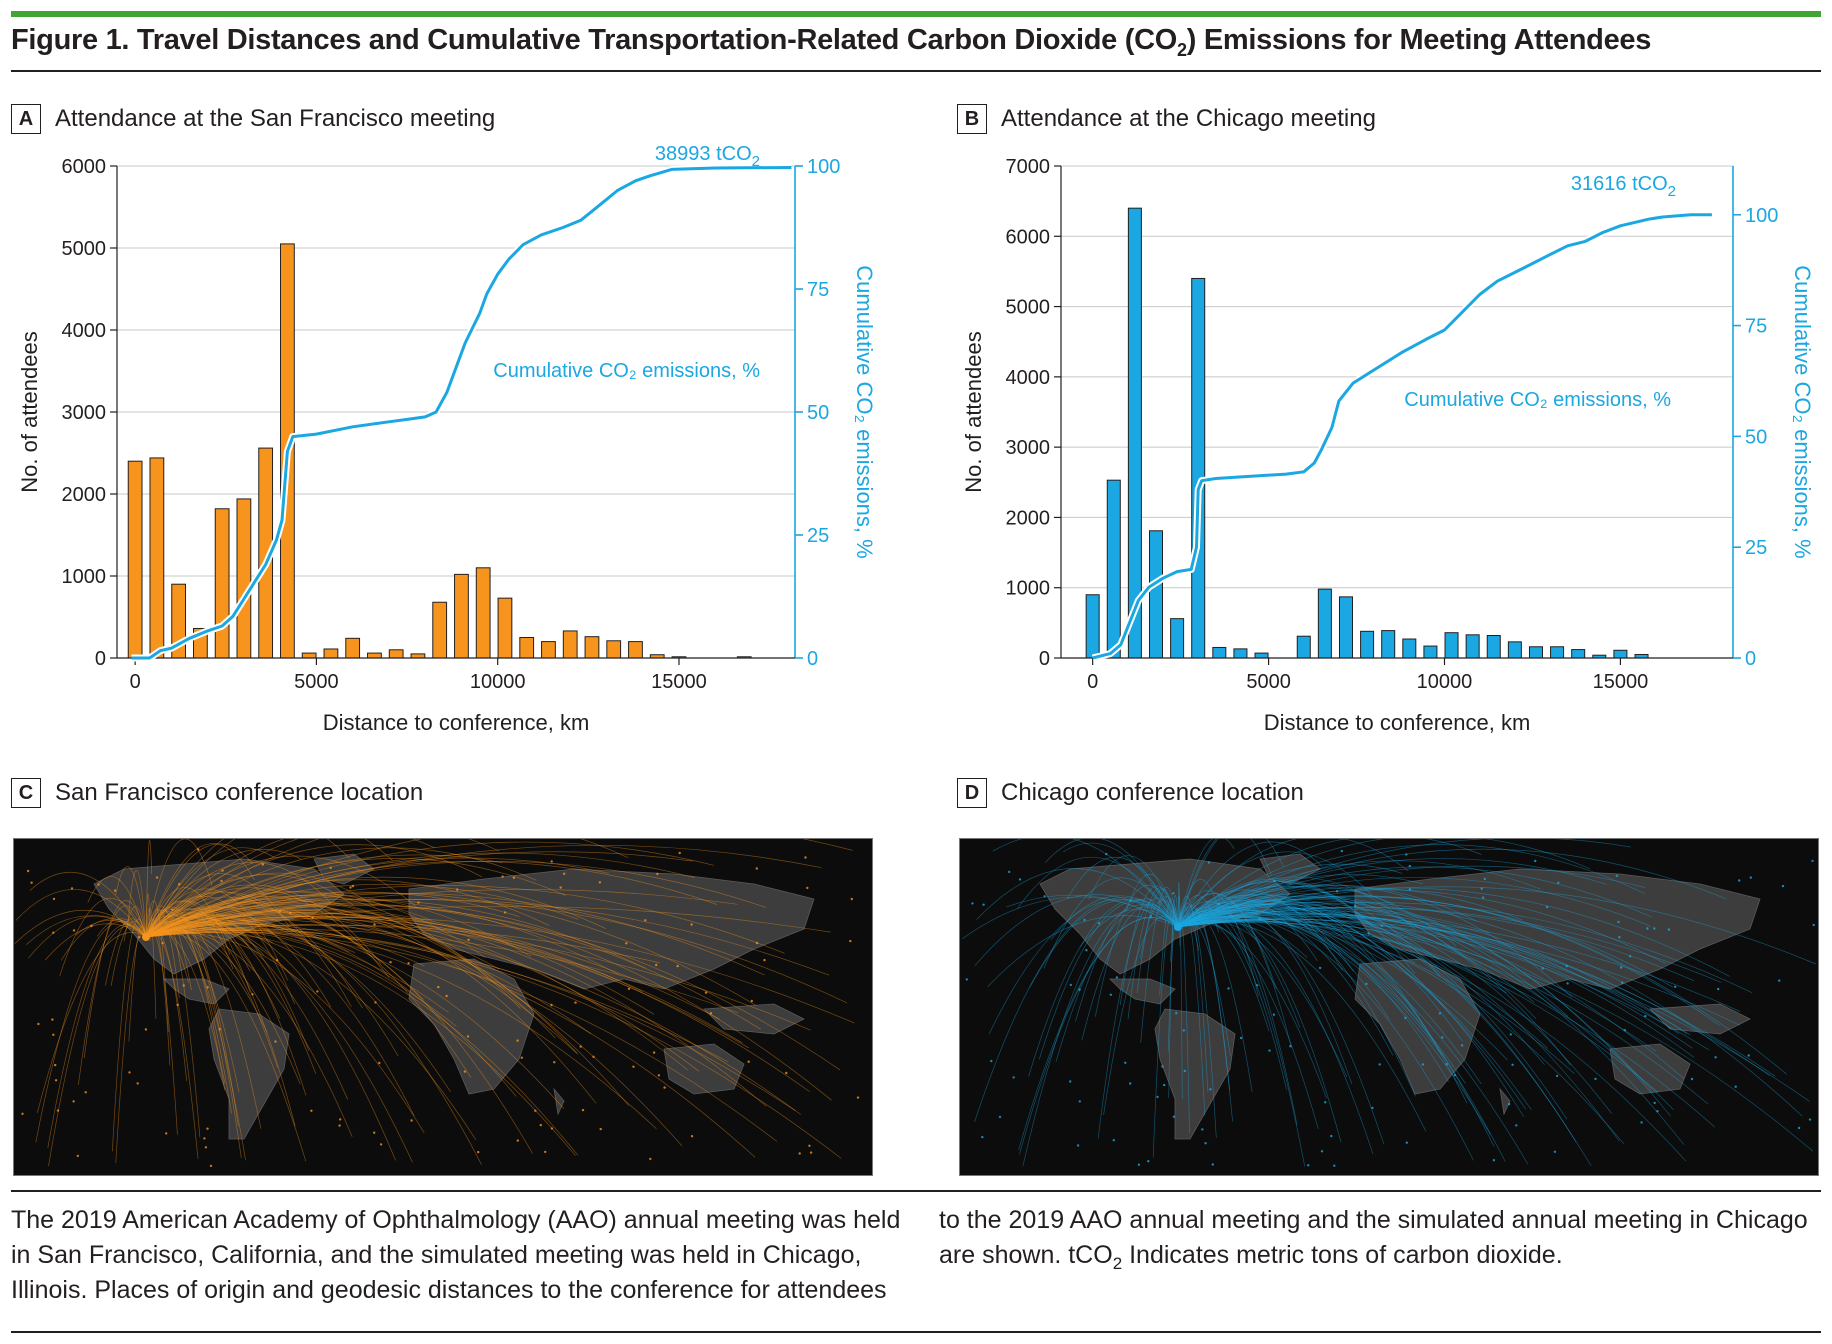  Describe the element at coordinates (239, 792) in the screenshot. I see `panel-label-c: San Francisco conference location` at that location.